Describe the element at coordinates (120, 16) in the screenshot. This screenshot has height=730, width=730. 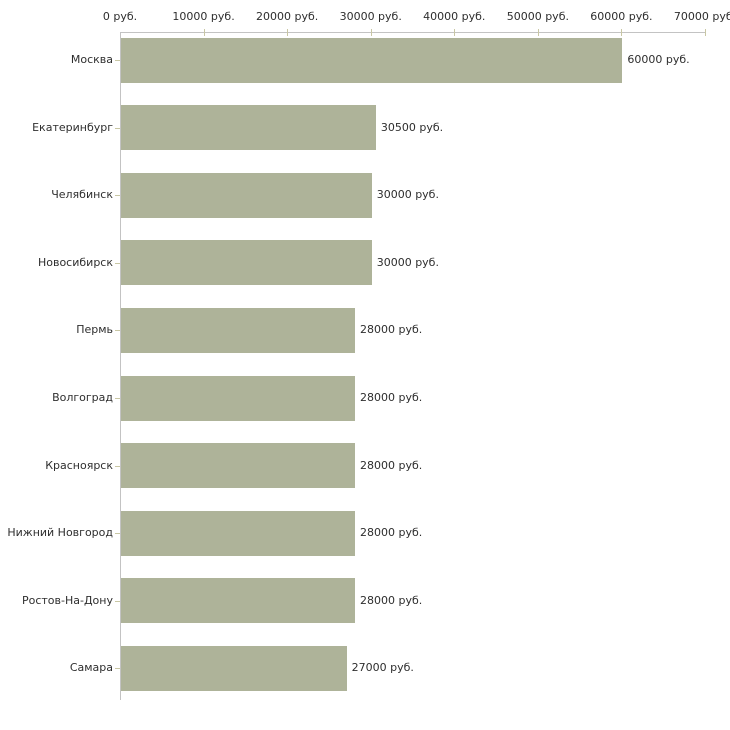
I see `x-axis-tick-label: 0 руб.` at that location.